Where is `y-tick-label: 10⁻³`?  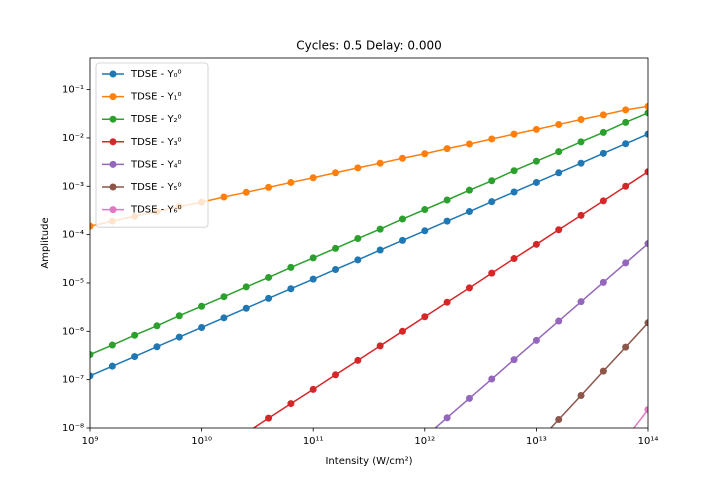 y-tick-label: 10⁻³ is located at coordinates (73, 186).